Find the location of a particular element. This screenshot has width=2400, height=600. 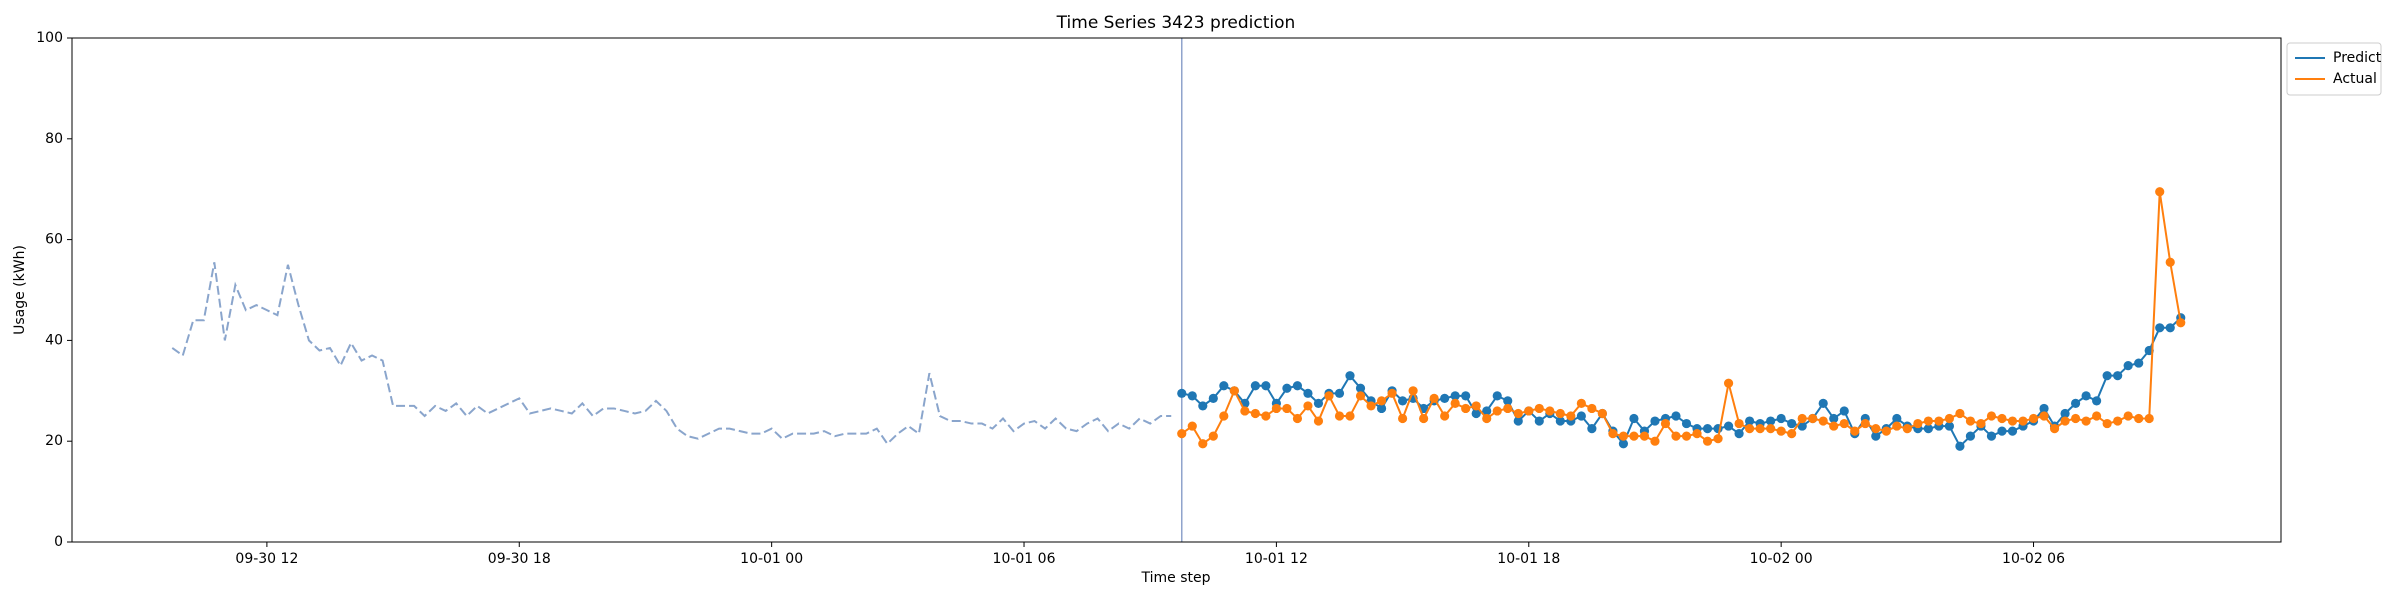

x-tick-label: 10-02 06 is located at coordinates (2033, 559).